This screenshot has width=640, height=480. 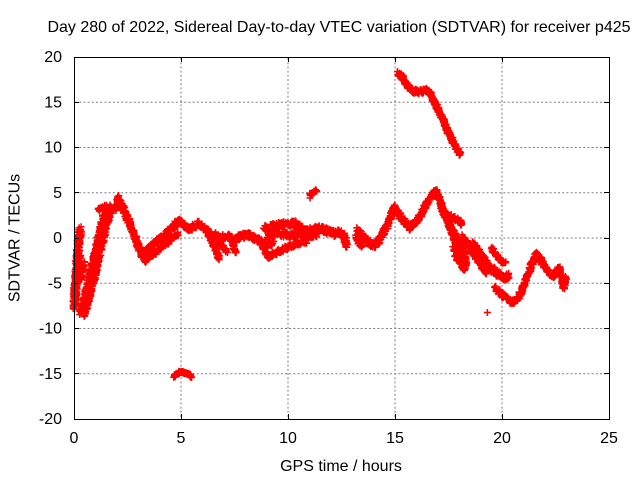 What do you see at coordinates (609, 438) in the screenshot?
I see `svg-text: 25` at bounding box center [609, 438].